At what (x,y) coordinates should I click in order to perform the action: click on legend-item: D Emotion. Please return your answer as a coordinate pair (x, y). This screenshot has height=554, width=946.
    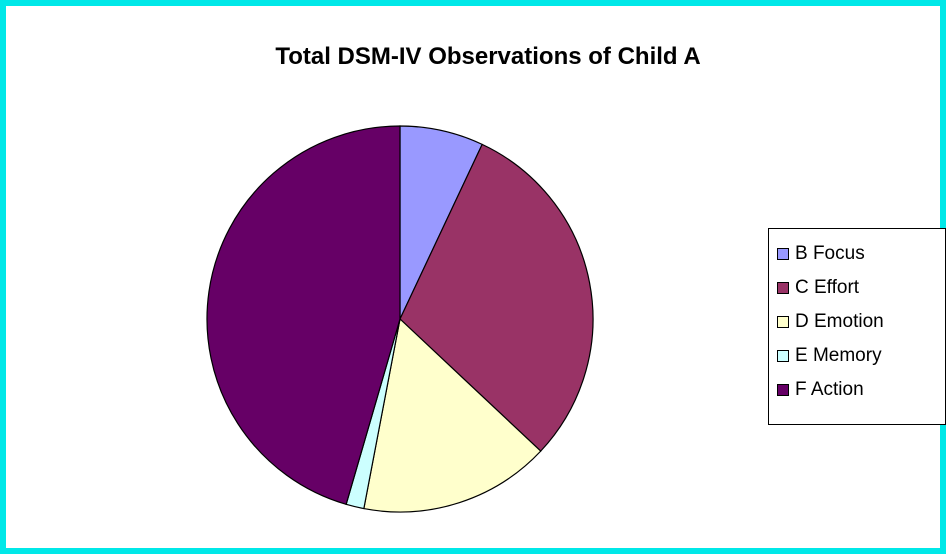
    Looking at the image, I should click on (857, 322).